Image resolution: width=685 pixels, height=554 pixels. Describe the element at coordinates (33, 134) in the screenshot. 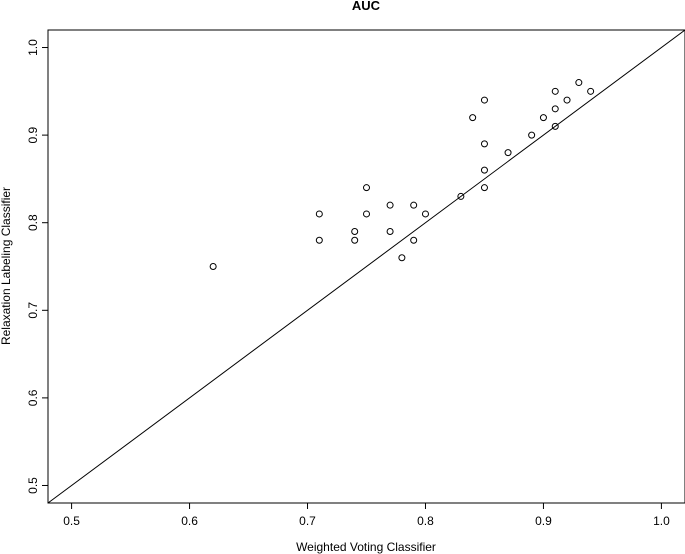

I see `y-tick-label: 0.9` at that location.